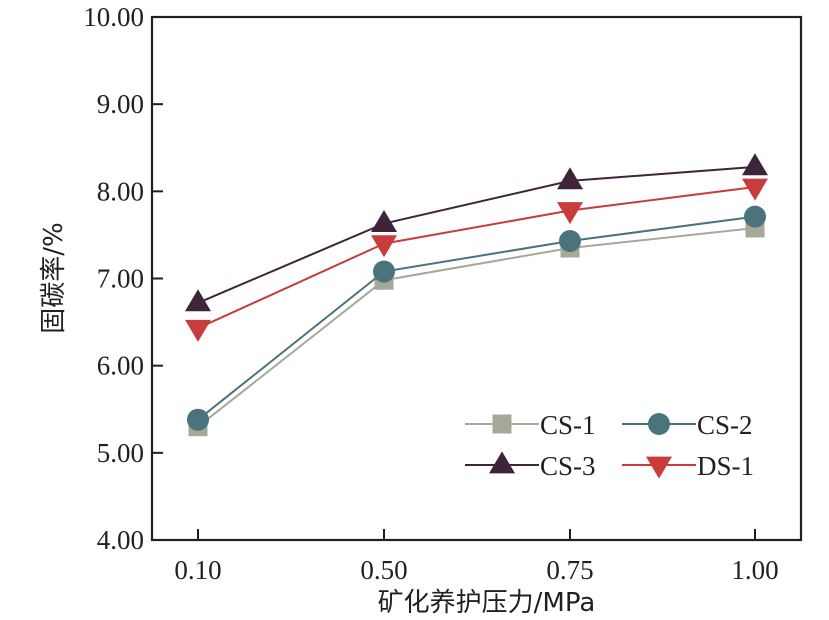  Describe the element at coordinates (725, 466) in the screenshot. I see `legend-label: DS-1` at that location.